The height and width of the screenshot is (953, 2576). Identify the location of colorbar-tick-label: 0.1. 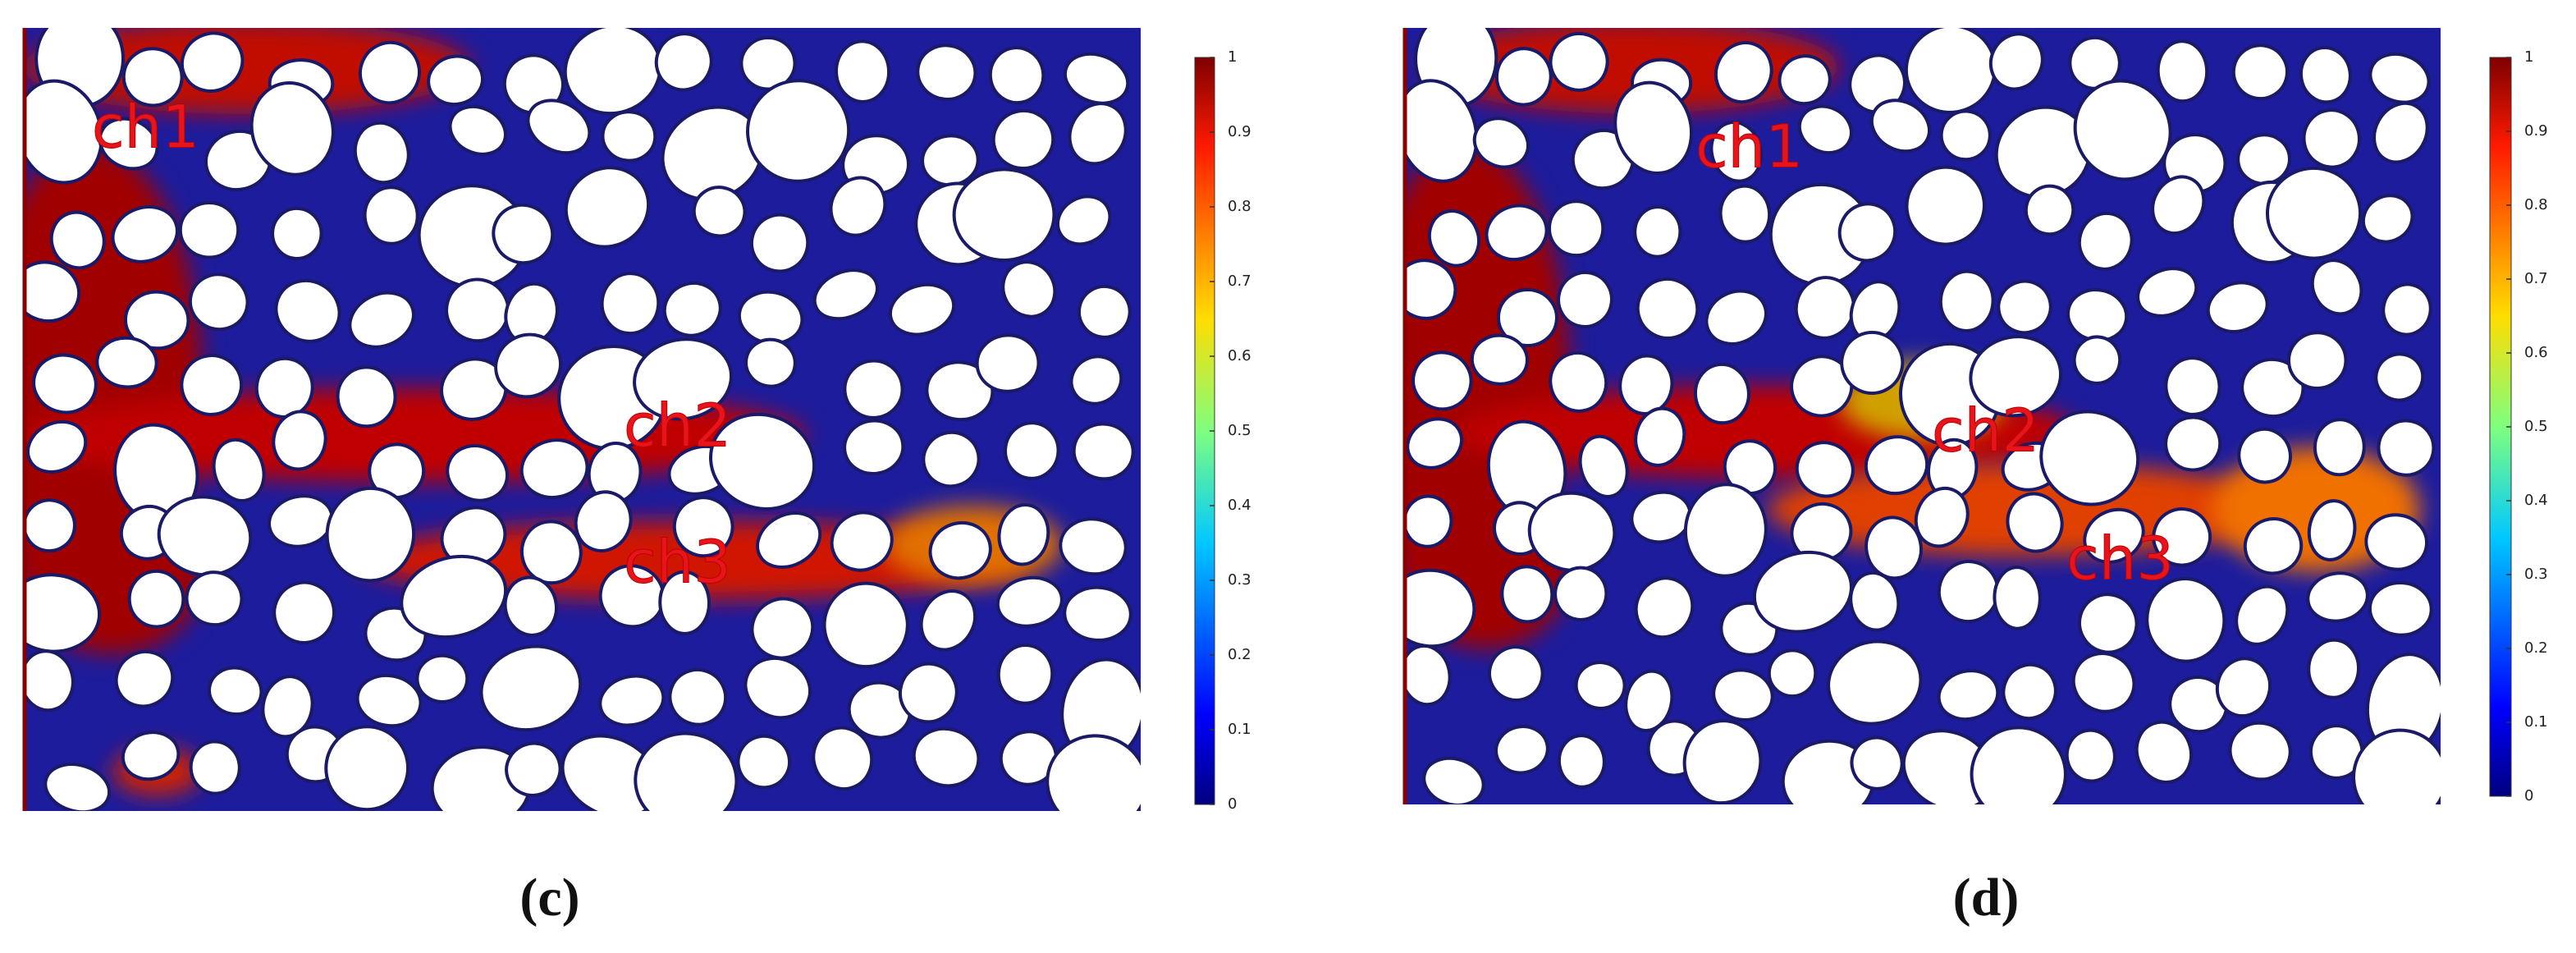
(1239, 729).